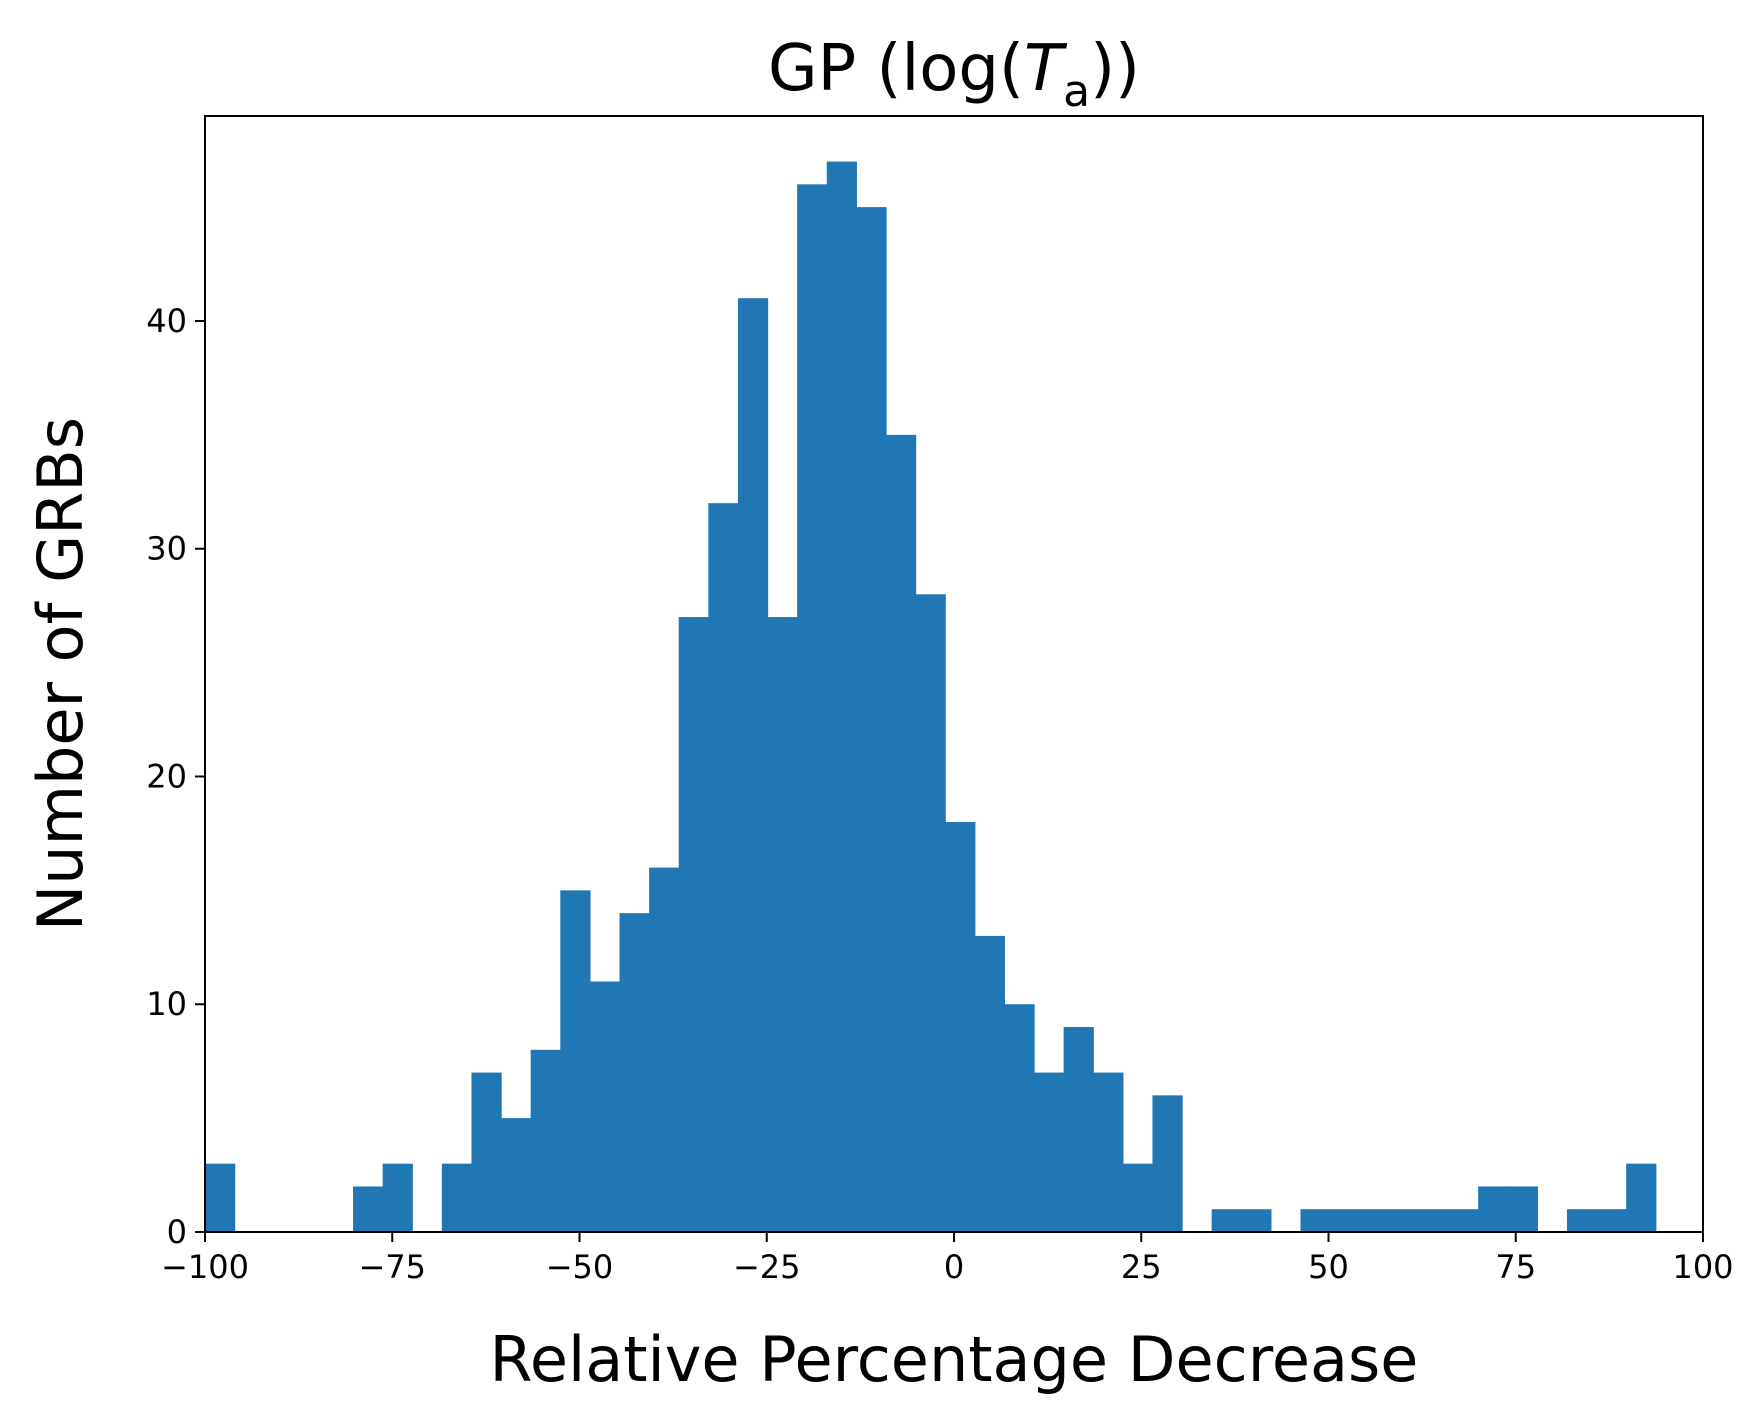  What do you see at coordinates (1115, 69) in the screenshot?
I see `chart-title-suffix: ))` at bounding box center [1115, 69].